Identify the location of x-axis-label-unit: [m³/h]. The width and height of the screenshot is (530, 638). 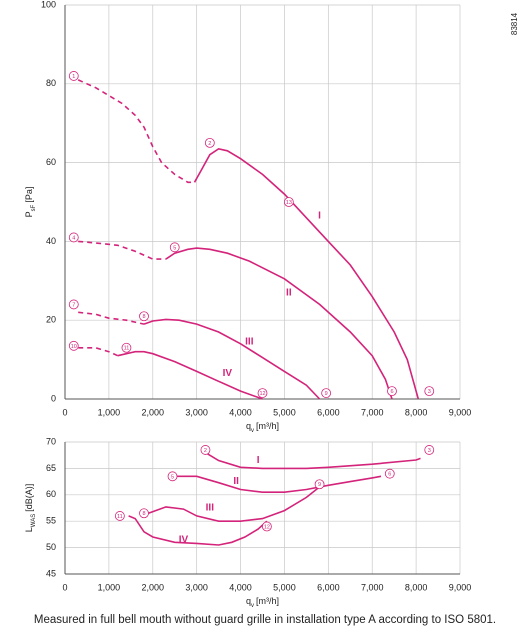
(267, 601).